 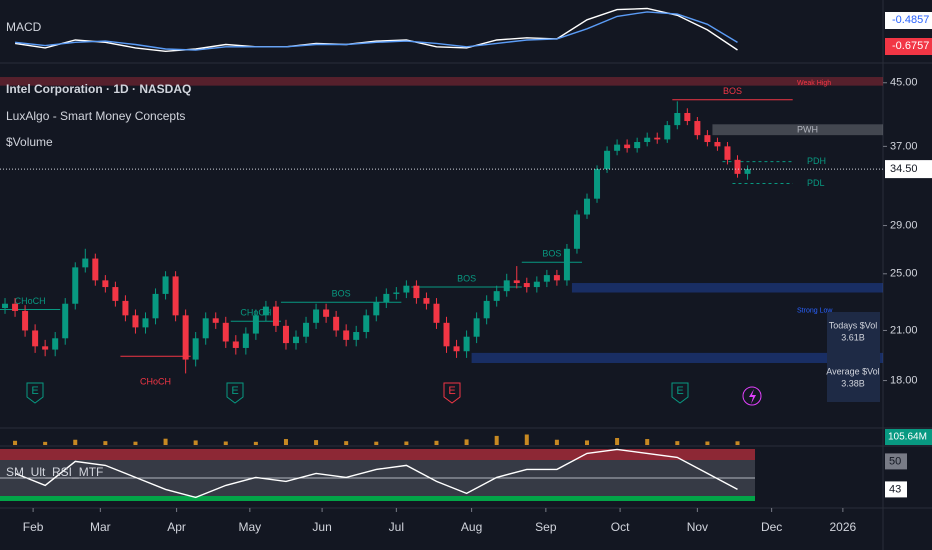 What do you see at coordinates (853, 337) in the screenshot?
I see `volume-box-value: 3.61B` at bounding box center [853, 337].